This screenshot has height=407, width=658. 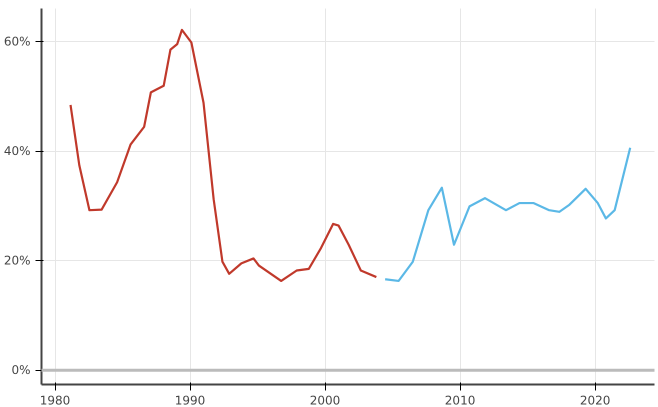 I want to click on y-tick-label: 60%, so click(x=17, y=41).